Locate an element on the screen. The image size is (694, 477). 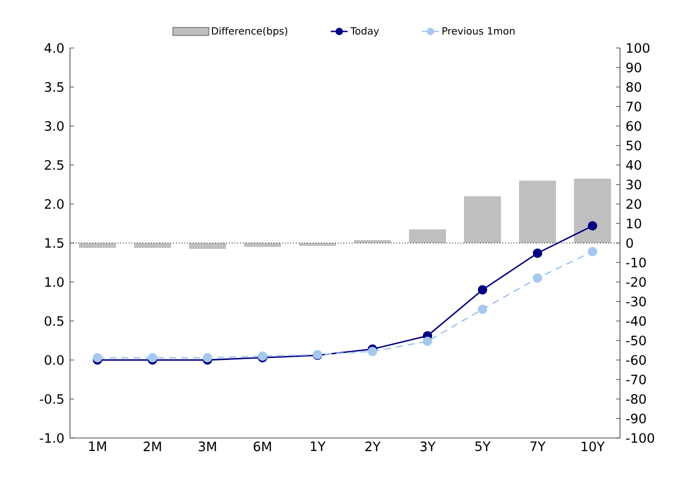
y-tick-label: 1.5 is located at coordinates (54, 243).